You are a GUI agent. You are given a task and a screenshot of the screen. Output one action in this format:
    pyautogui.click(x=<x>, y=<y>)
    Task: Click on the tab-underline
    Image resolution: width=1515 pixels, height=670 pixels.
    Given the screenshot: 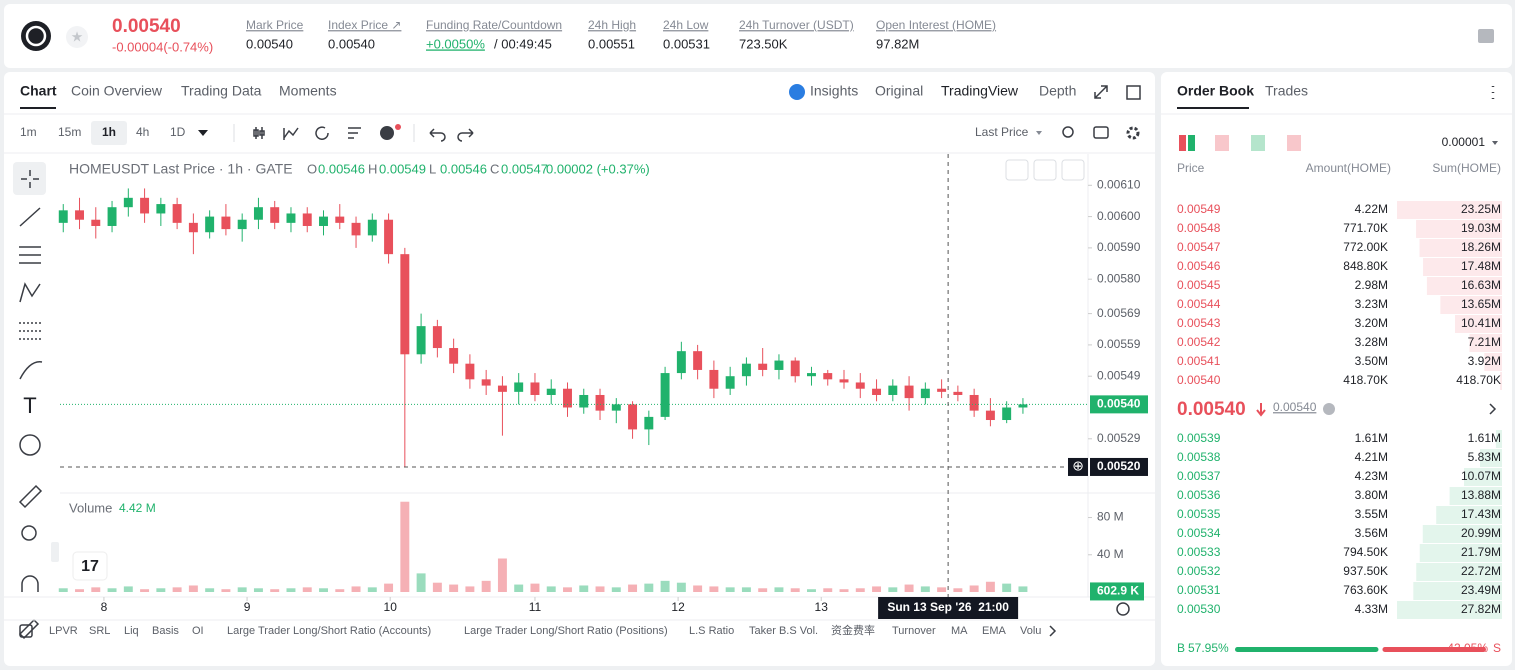 What is the action you would take?
    pyautogui.click(x=1213, y=108)
    